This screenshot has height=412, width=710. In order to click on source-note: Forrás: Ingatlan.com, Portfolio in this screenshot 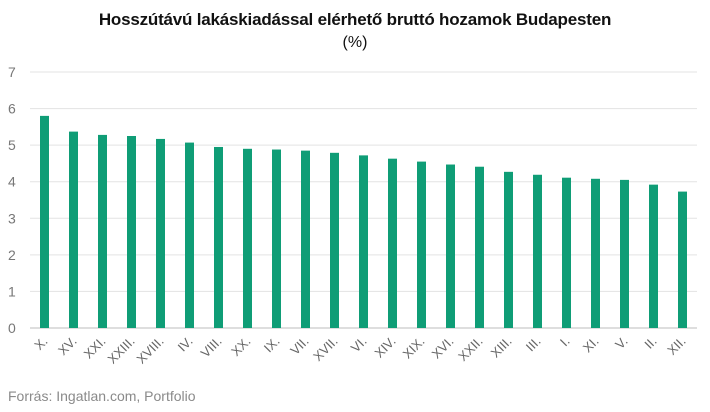, I will do `click(102, 396)`.